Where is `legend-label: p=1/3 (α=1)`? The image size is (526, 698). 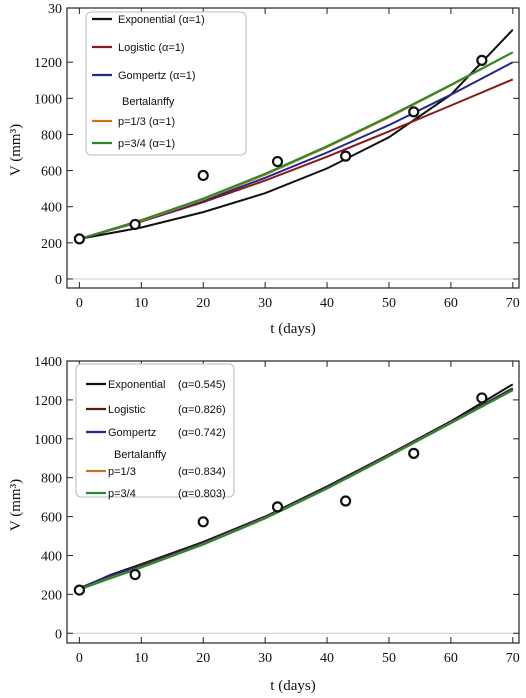
legend-label: p=1/3 (α=1) is located at coordinates (146, 122).